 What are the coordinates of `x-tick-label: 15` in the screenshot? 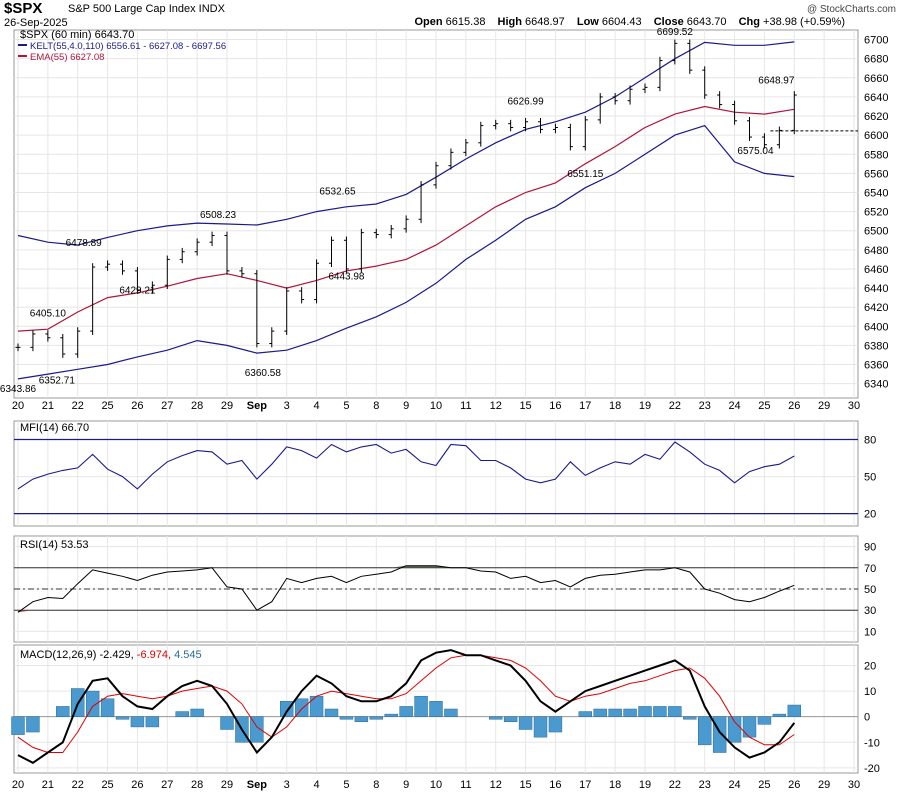 It's located at (525, 785).